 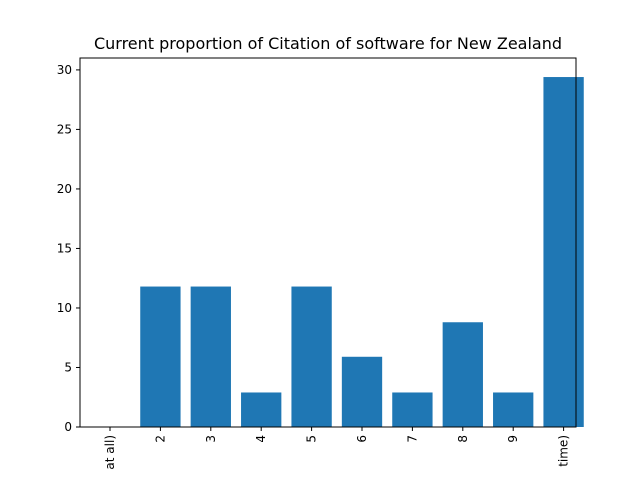 What do you see at coordinates (64, 129) in the screenshot?
I see `y-tick-label: 25` at bounding box center [64, 129].